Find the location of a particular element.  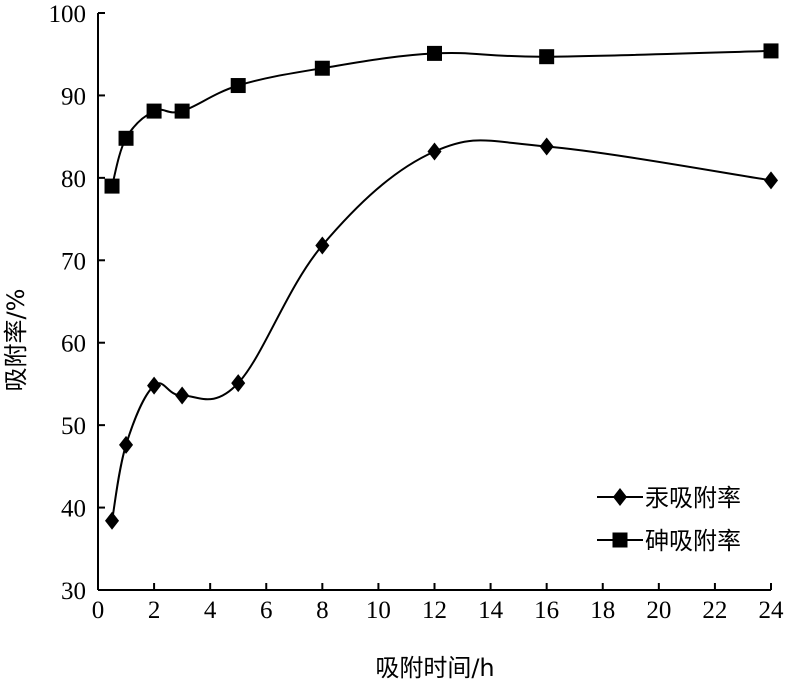

legend: 汞吸附率 砷吸附率 is located at coordinates (669, 519).